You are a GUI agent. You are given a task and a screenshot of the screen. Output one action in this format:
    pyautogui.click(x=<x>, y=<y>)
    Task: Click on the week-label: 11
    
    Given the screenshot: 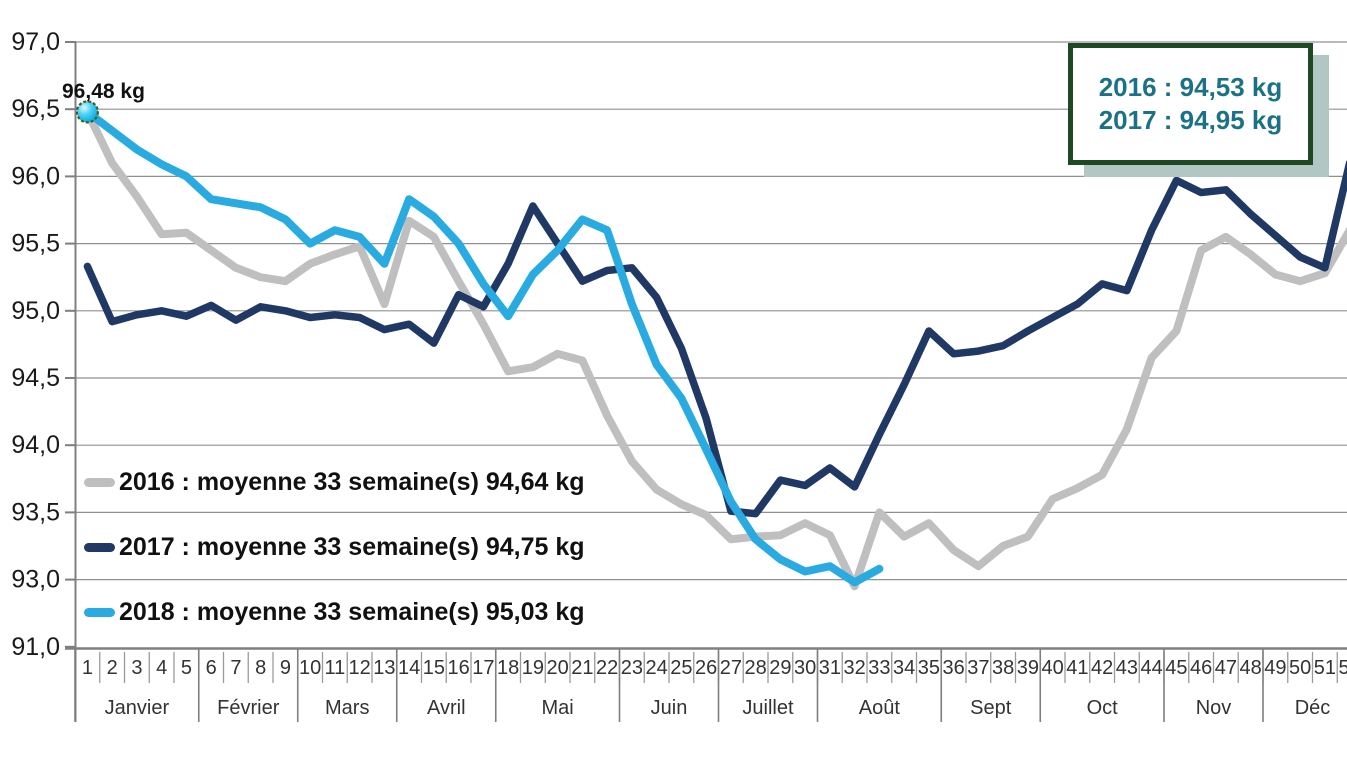 What is the action you would take?
    pyautogui.click(x=334, y=668)
    